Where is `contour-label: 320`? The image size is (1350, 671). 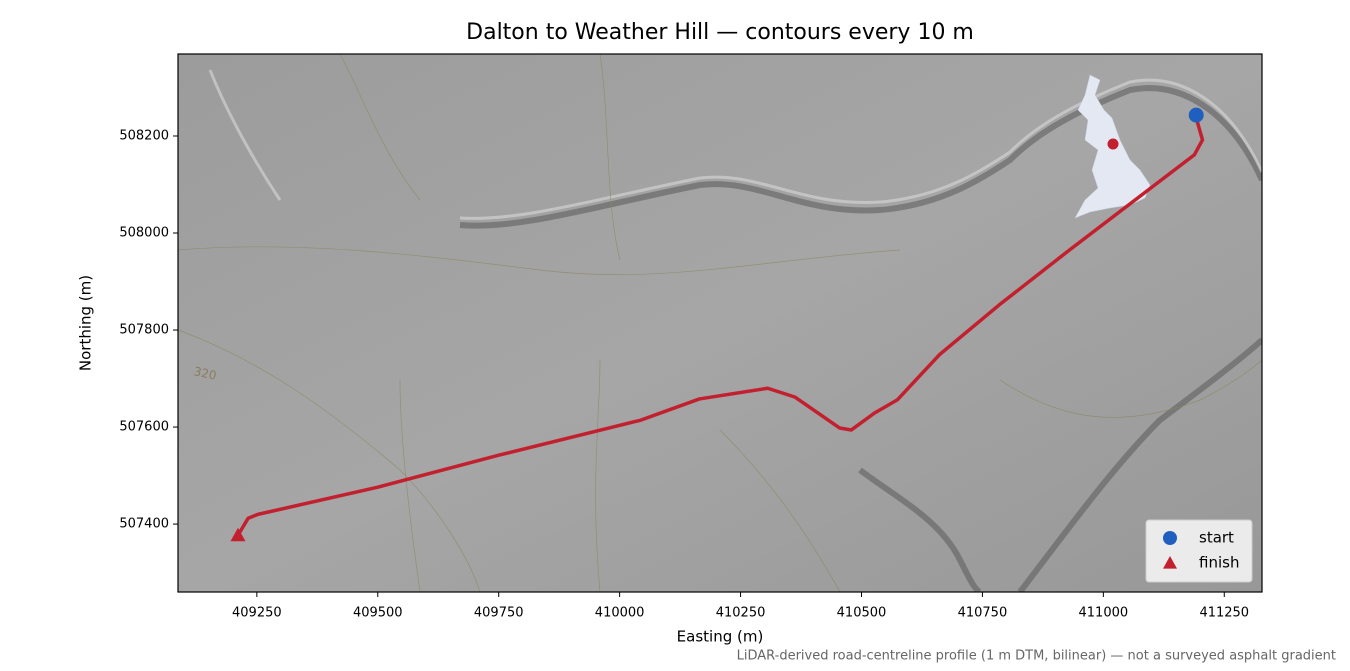 contour-label: 320 is located at coordinates (204, 373).